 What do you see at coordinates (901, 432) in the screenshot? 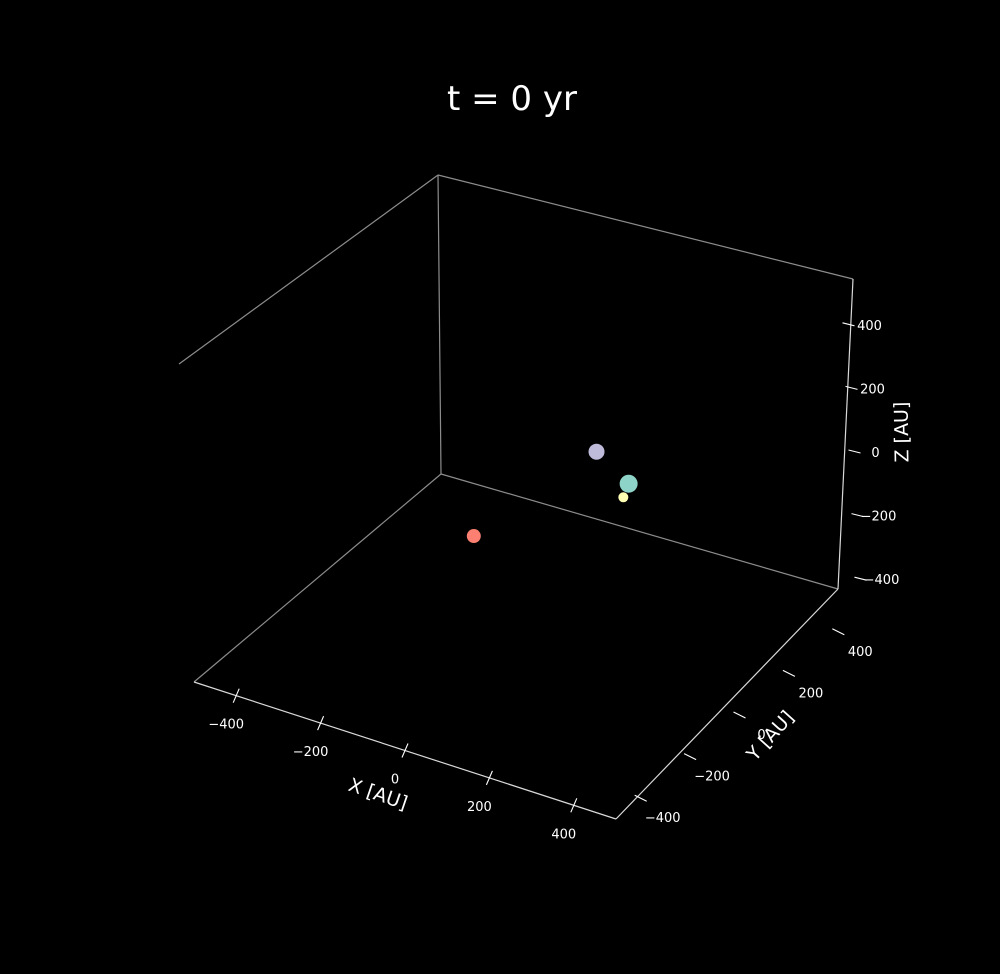
I see `z-axis-label: Z [AU]` at bounding box center [901, 432].